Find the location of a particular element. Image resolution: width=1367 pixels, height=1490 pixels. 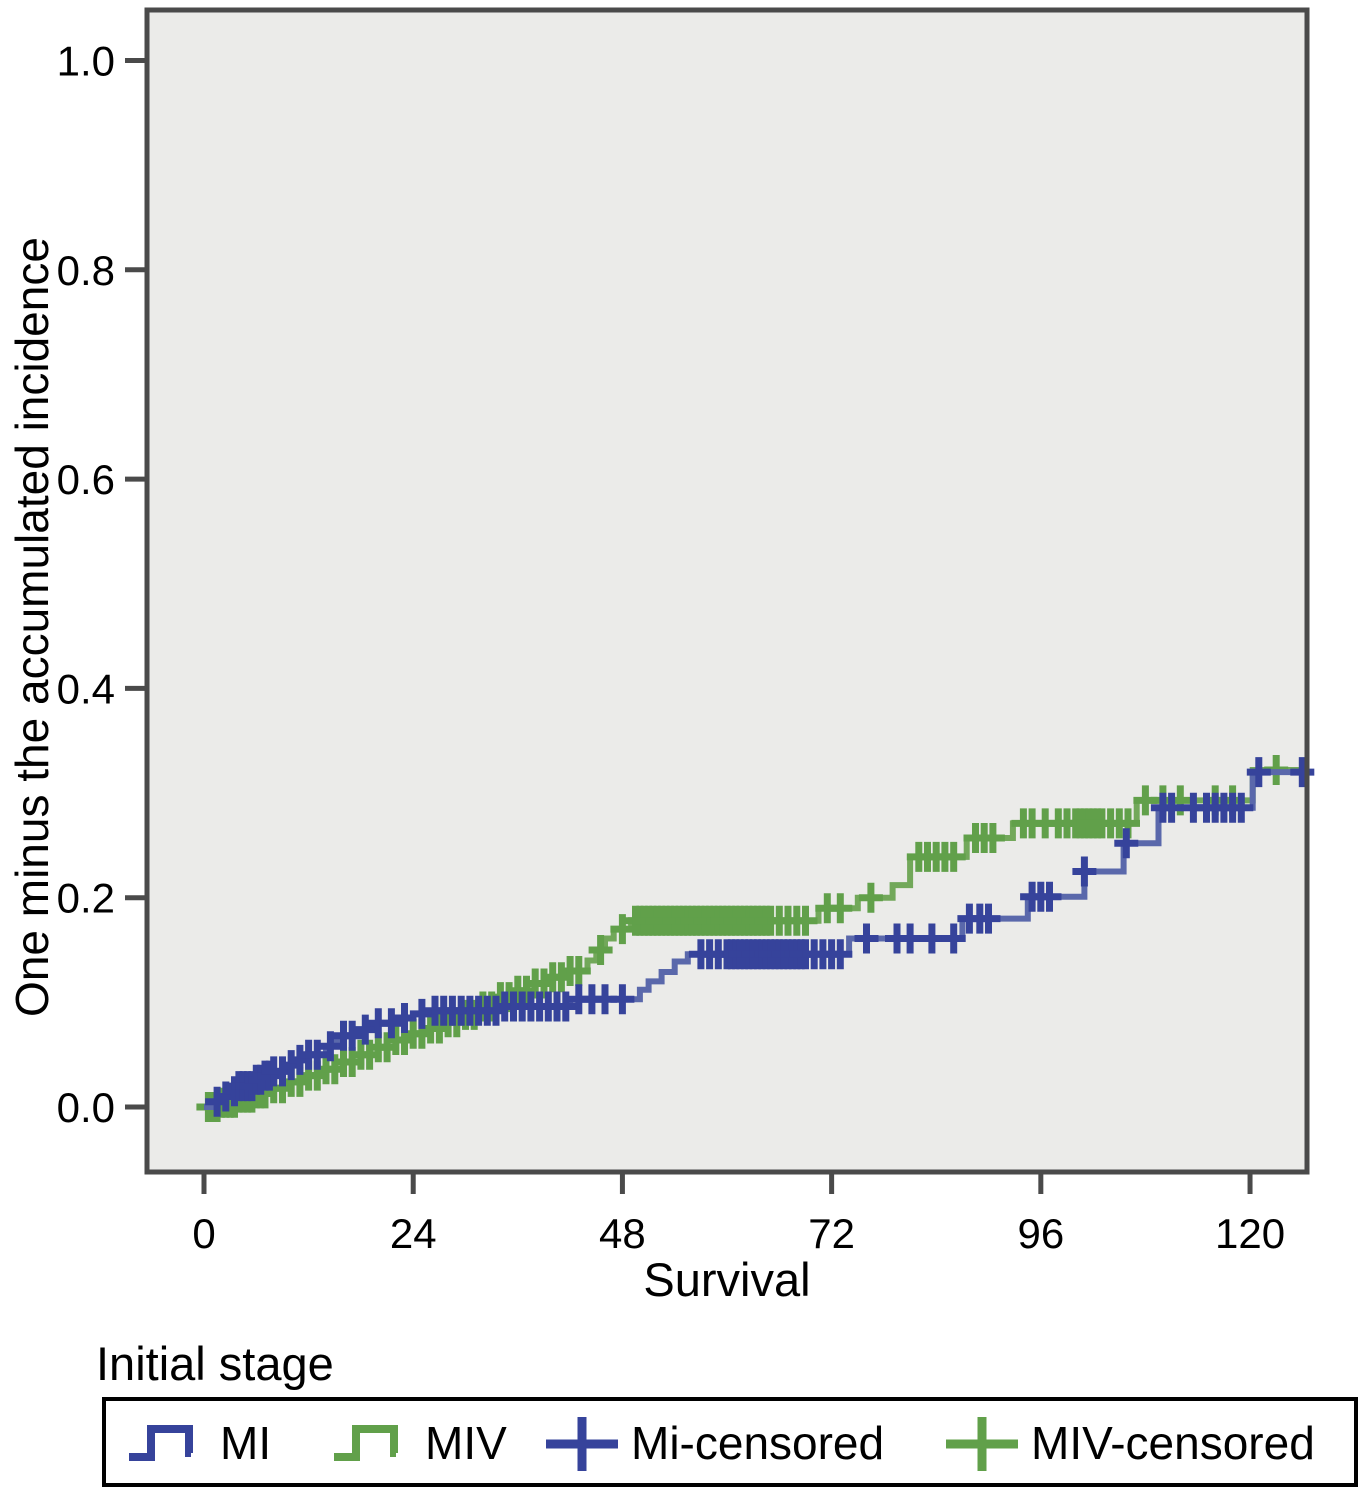

legend-item-mi: MI is located at coordinates (198, 1443).